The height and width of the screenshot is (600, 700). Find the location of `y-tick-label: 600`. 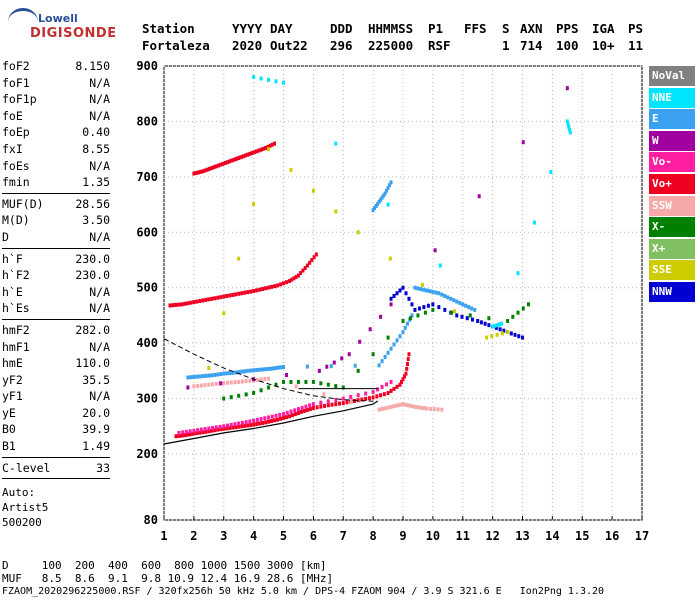

y-tick-label: 600 is located at coordinates (147, 232).